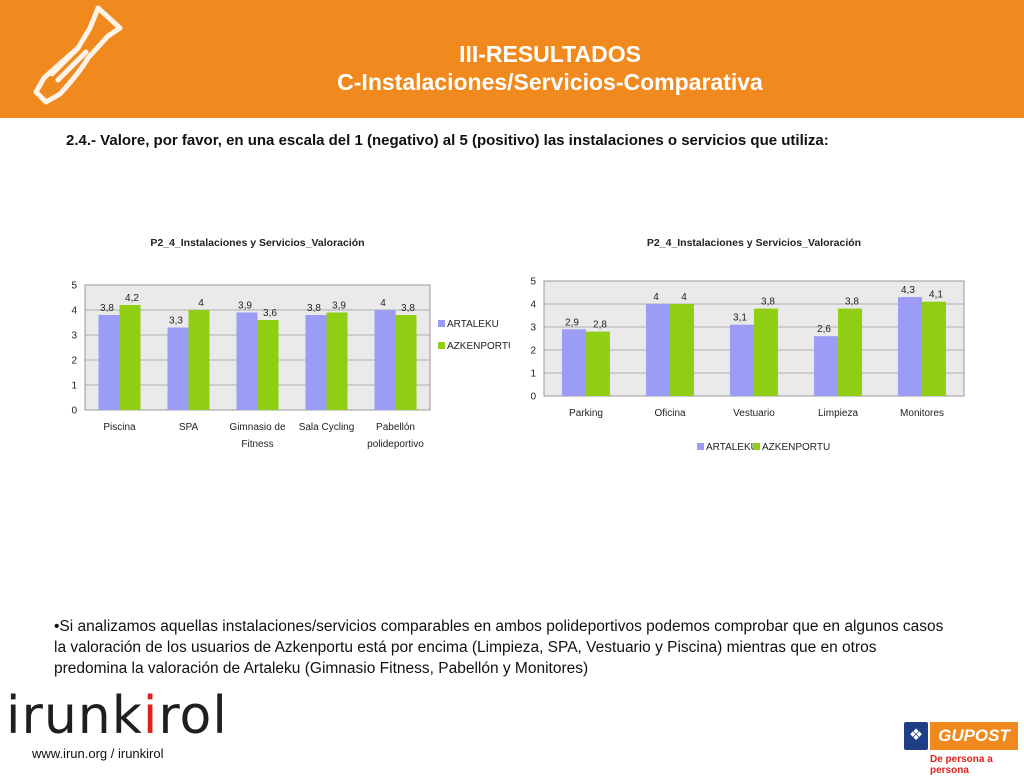  I want to click on irunkirol-logo: irunkirol, so click(117, 716).